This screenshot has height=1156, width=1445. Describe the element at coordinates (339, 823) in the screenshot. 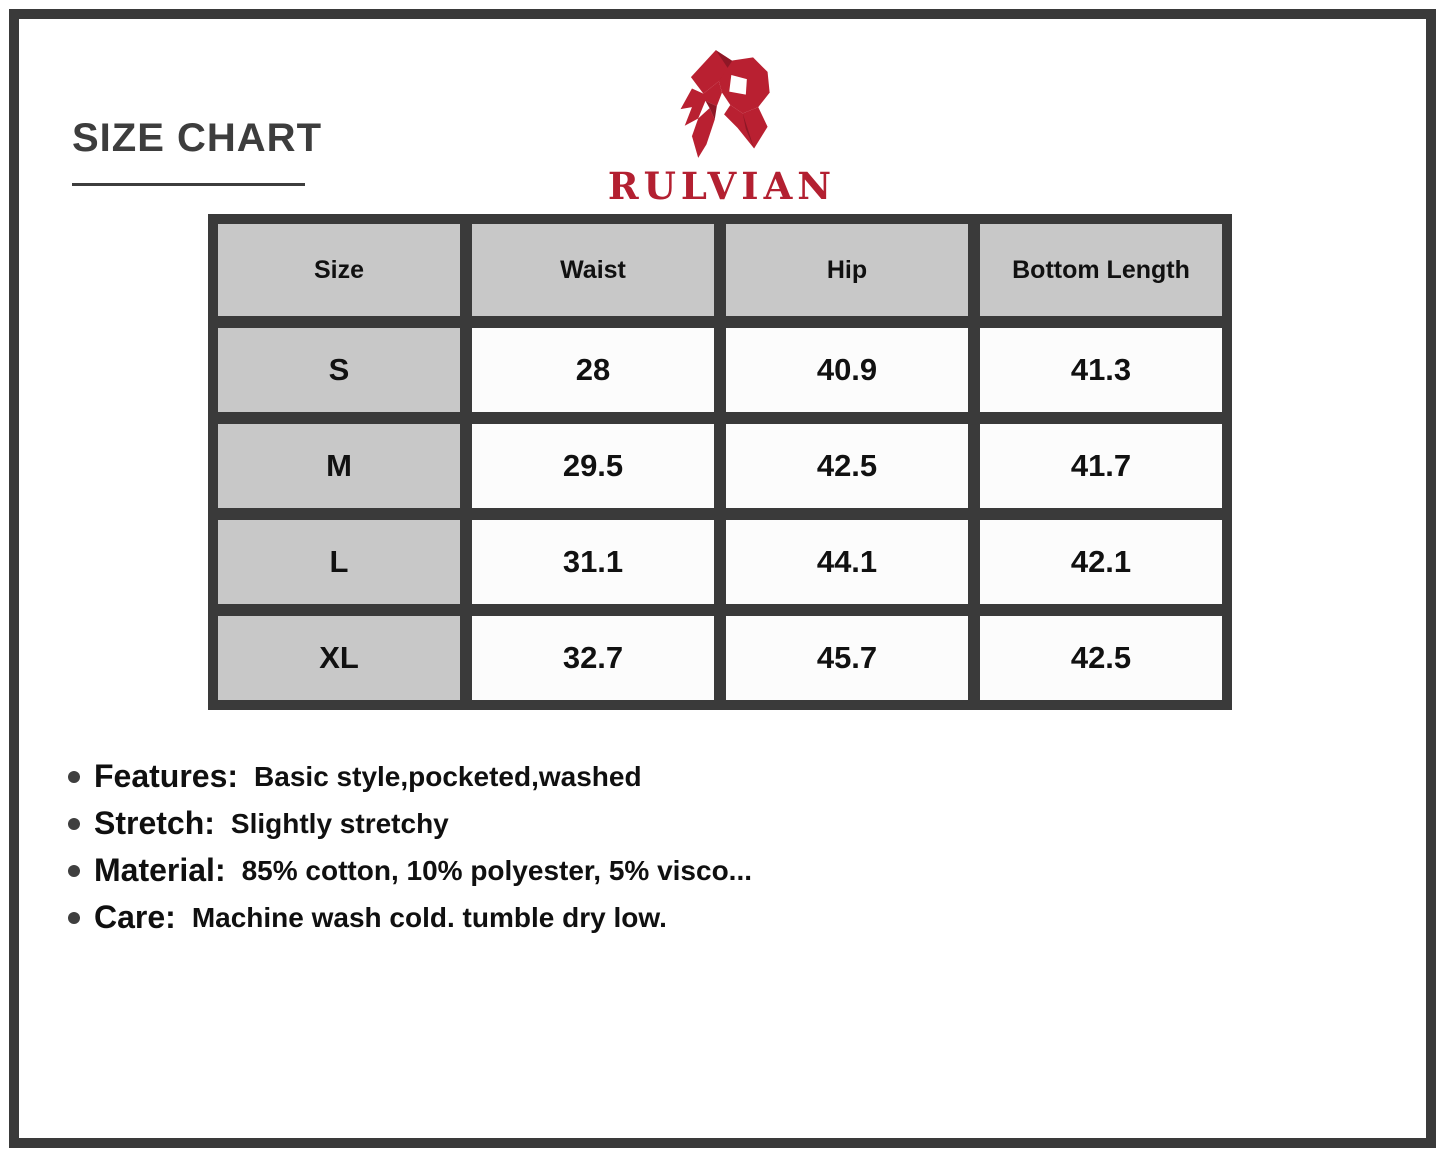

I see `detail-value: Slightly stretchy` at that location.